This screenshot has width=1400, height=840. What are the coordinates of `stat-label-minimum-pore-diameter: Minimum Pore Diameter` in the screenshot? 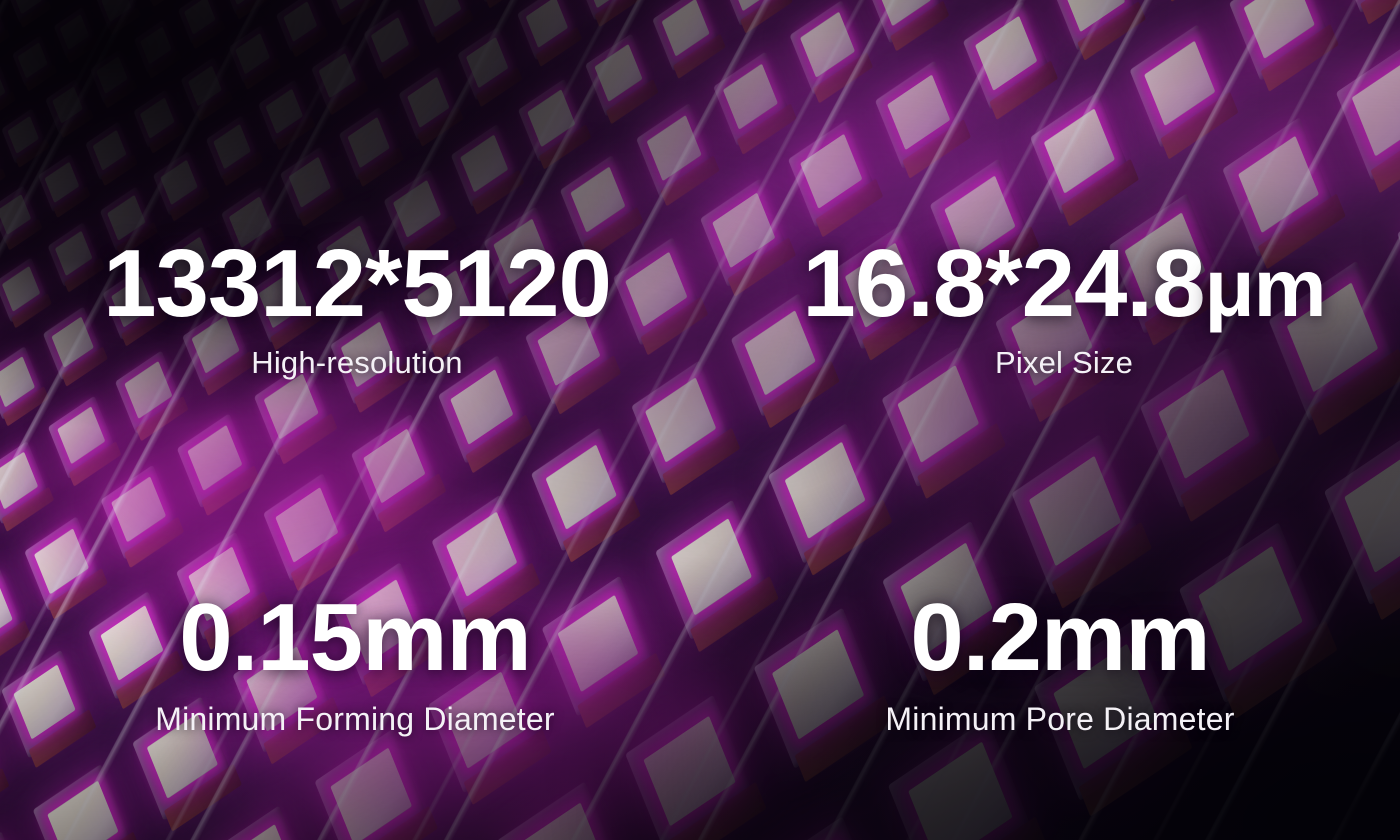 It's located at (1060, 719).